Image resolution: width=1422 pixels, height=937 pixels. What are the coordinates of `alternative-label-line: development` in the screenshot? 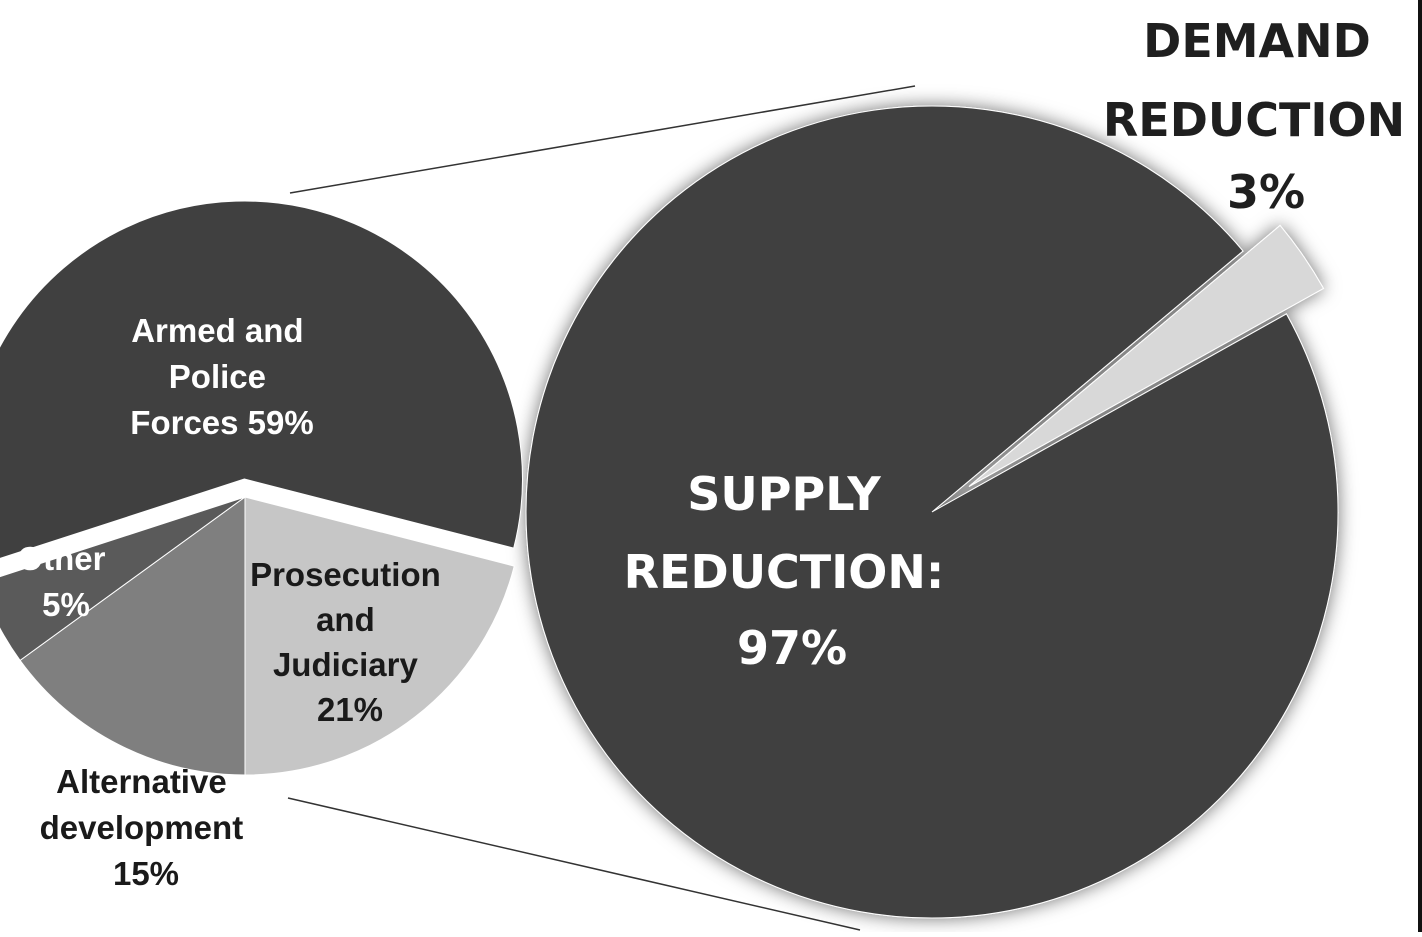 It's located at (142, 827).